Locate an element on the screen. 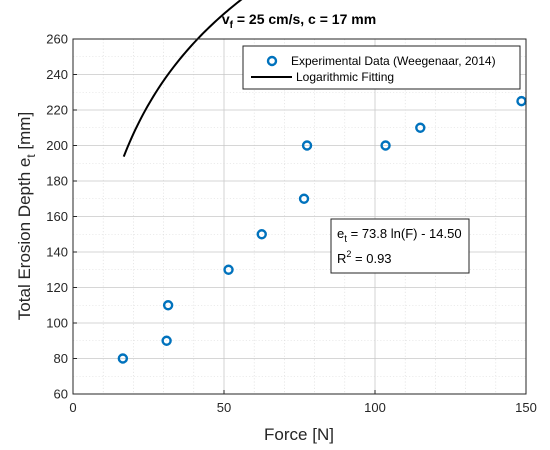  x-tick-label: 100 is located at coordinates (375, 407).